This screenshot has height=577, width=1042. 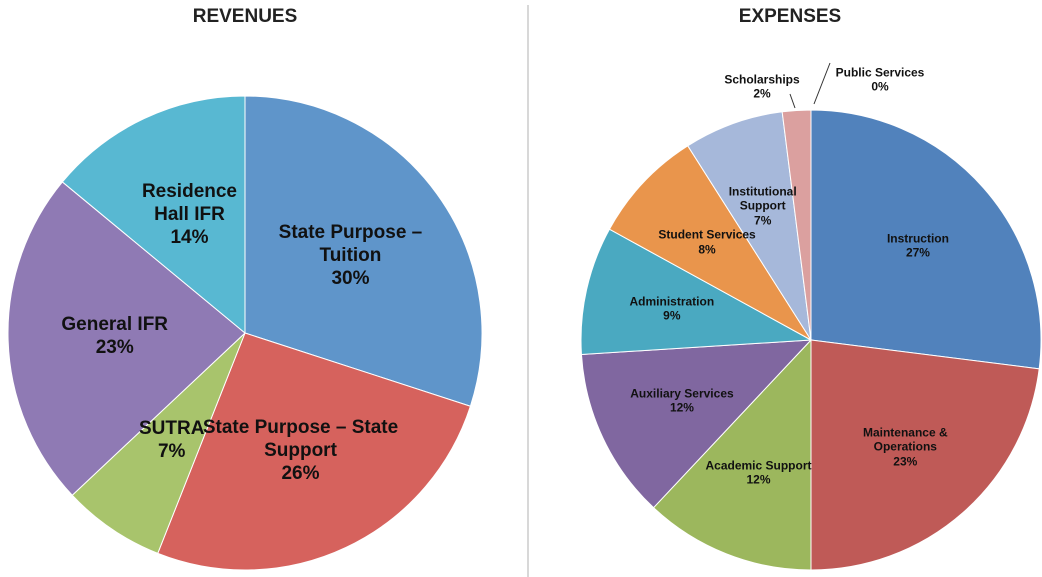 I want to click on slice-name: Scholarships, so click(x=762, y=79).